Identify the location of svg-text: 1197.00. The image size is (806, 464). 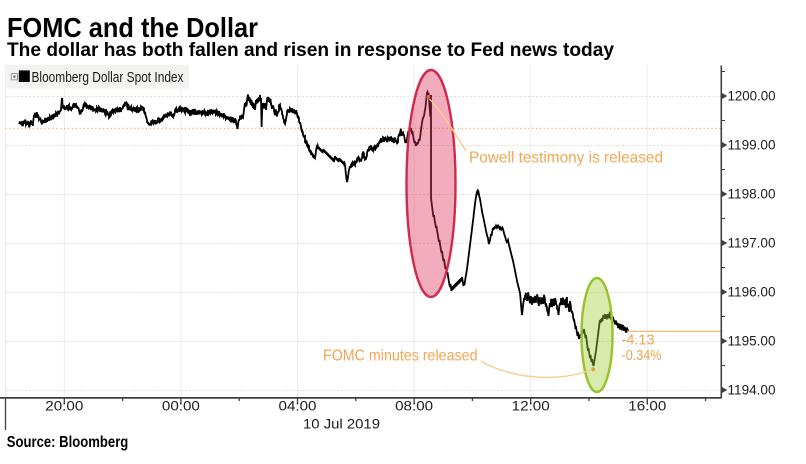
(752, 244).